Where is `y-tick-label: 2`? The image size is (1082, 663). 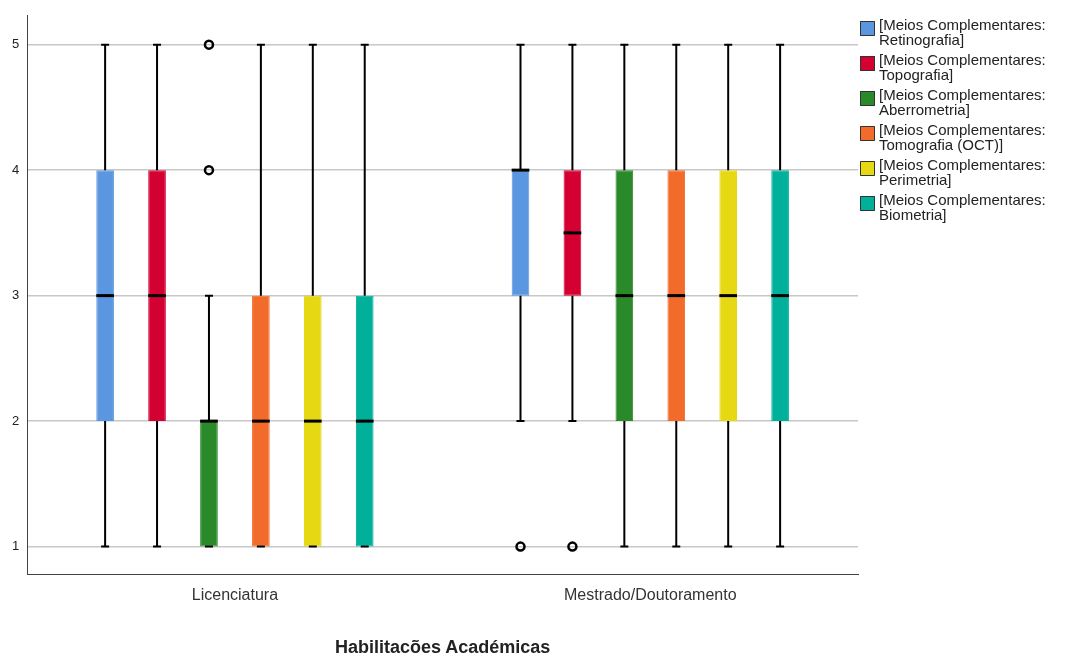 y-tick-label: 2 is located at coordinates (16, 420).